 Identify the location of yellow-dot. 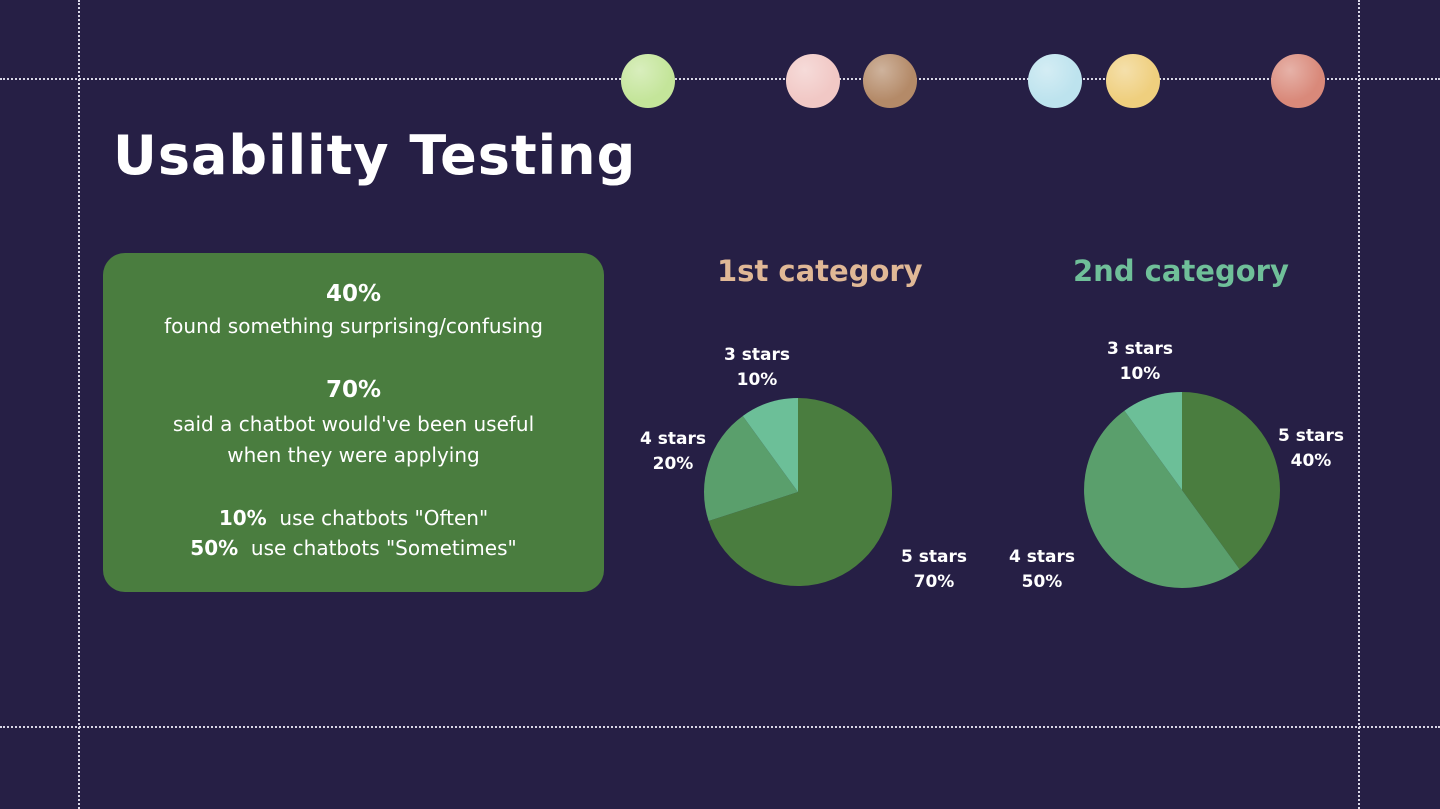
(1133, 81).